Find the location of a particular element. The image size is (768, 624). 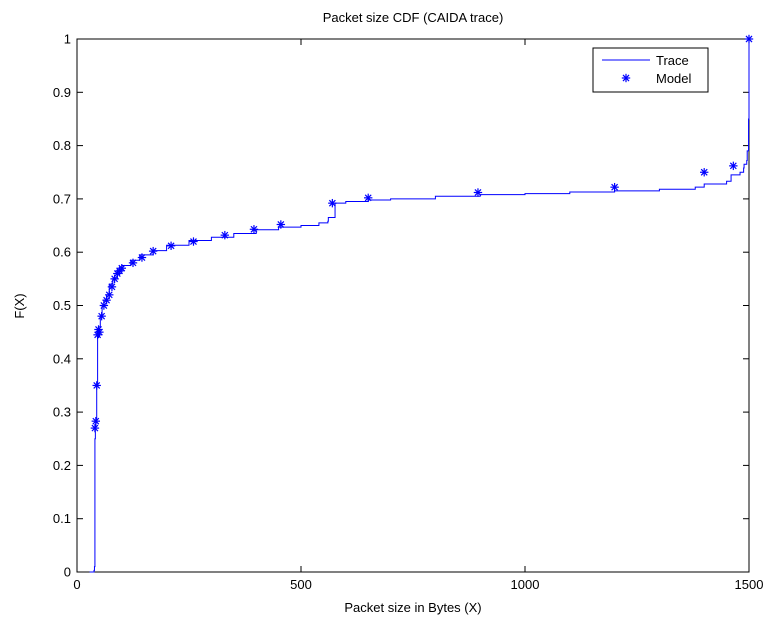

y-tick-label: 0.4 is located at coordinates (62, 358).